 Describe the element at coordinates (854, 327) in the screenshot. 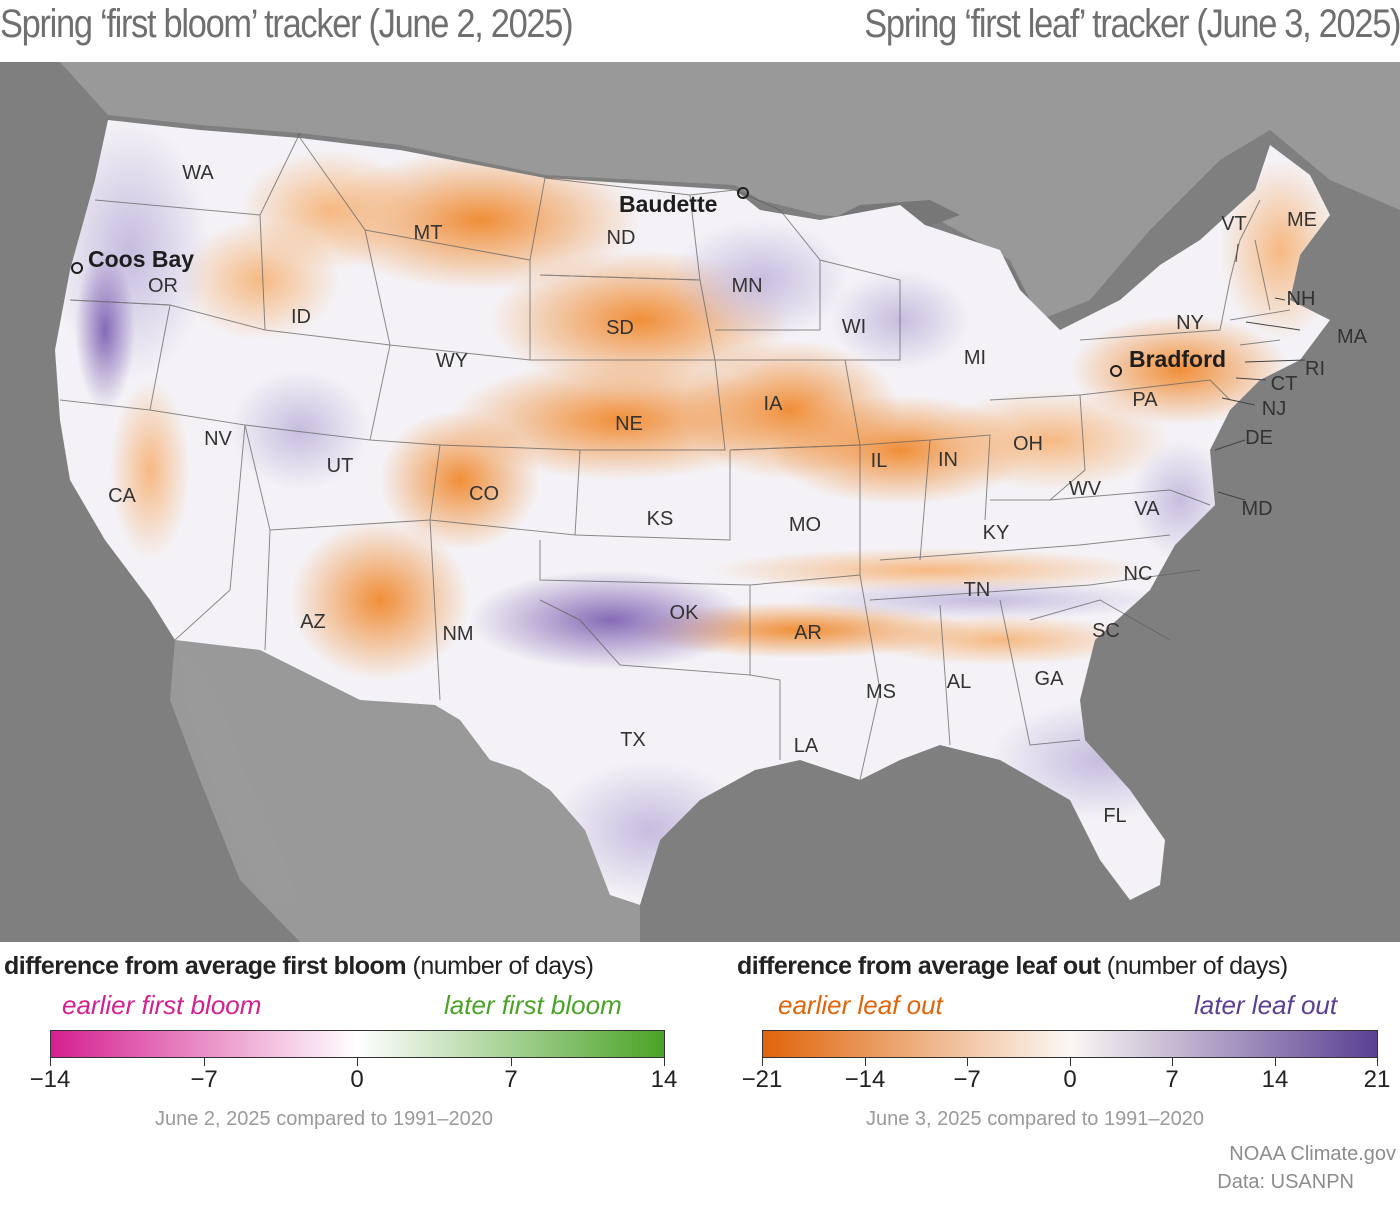

I see `state-label-wi: WI` at that location.